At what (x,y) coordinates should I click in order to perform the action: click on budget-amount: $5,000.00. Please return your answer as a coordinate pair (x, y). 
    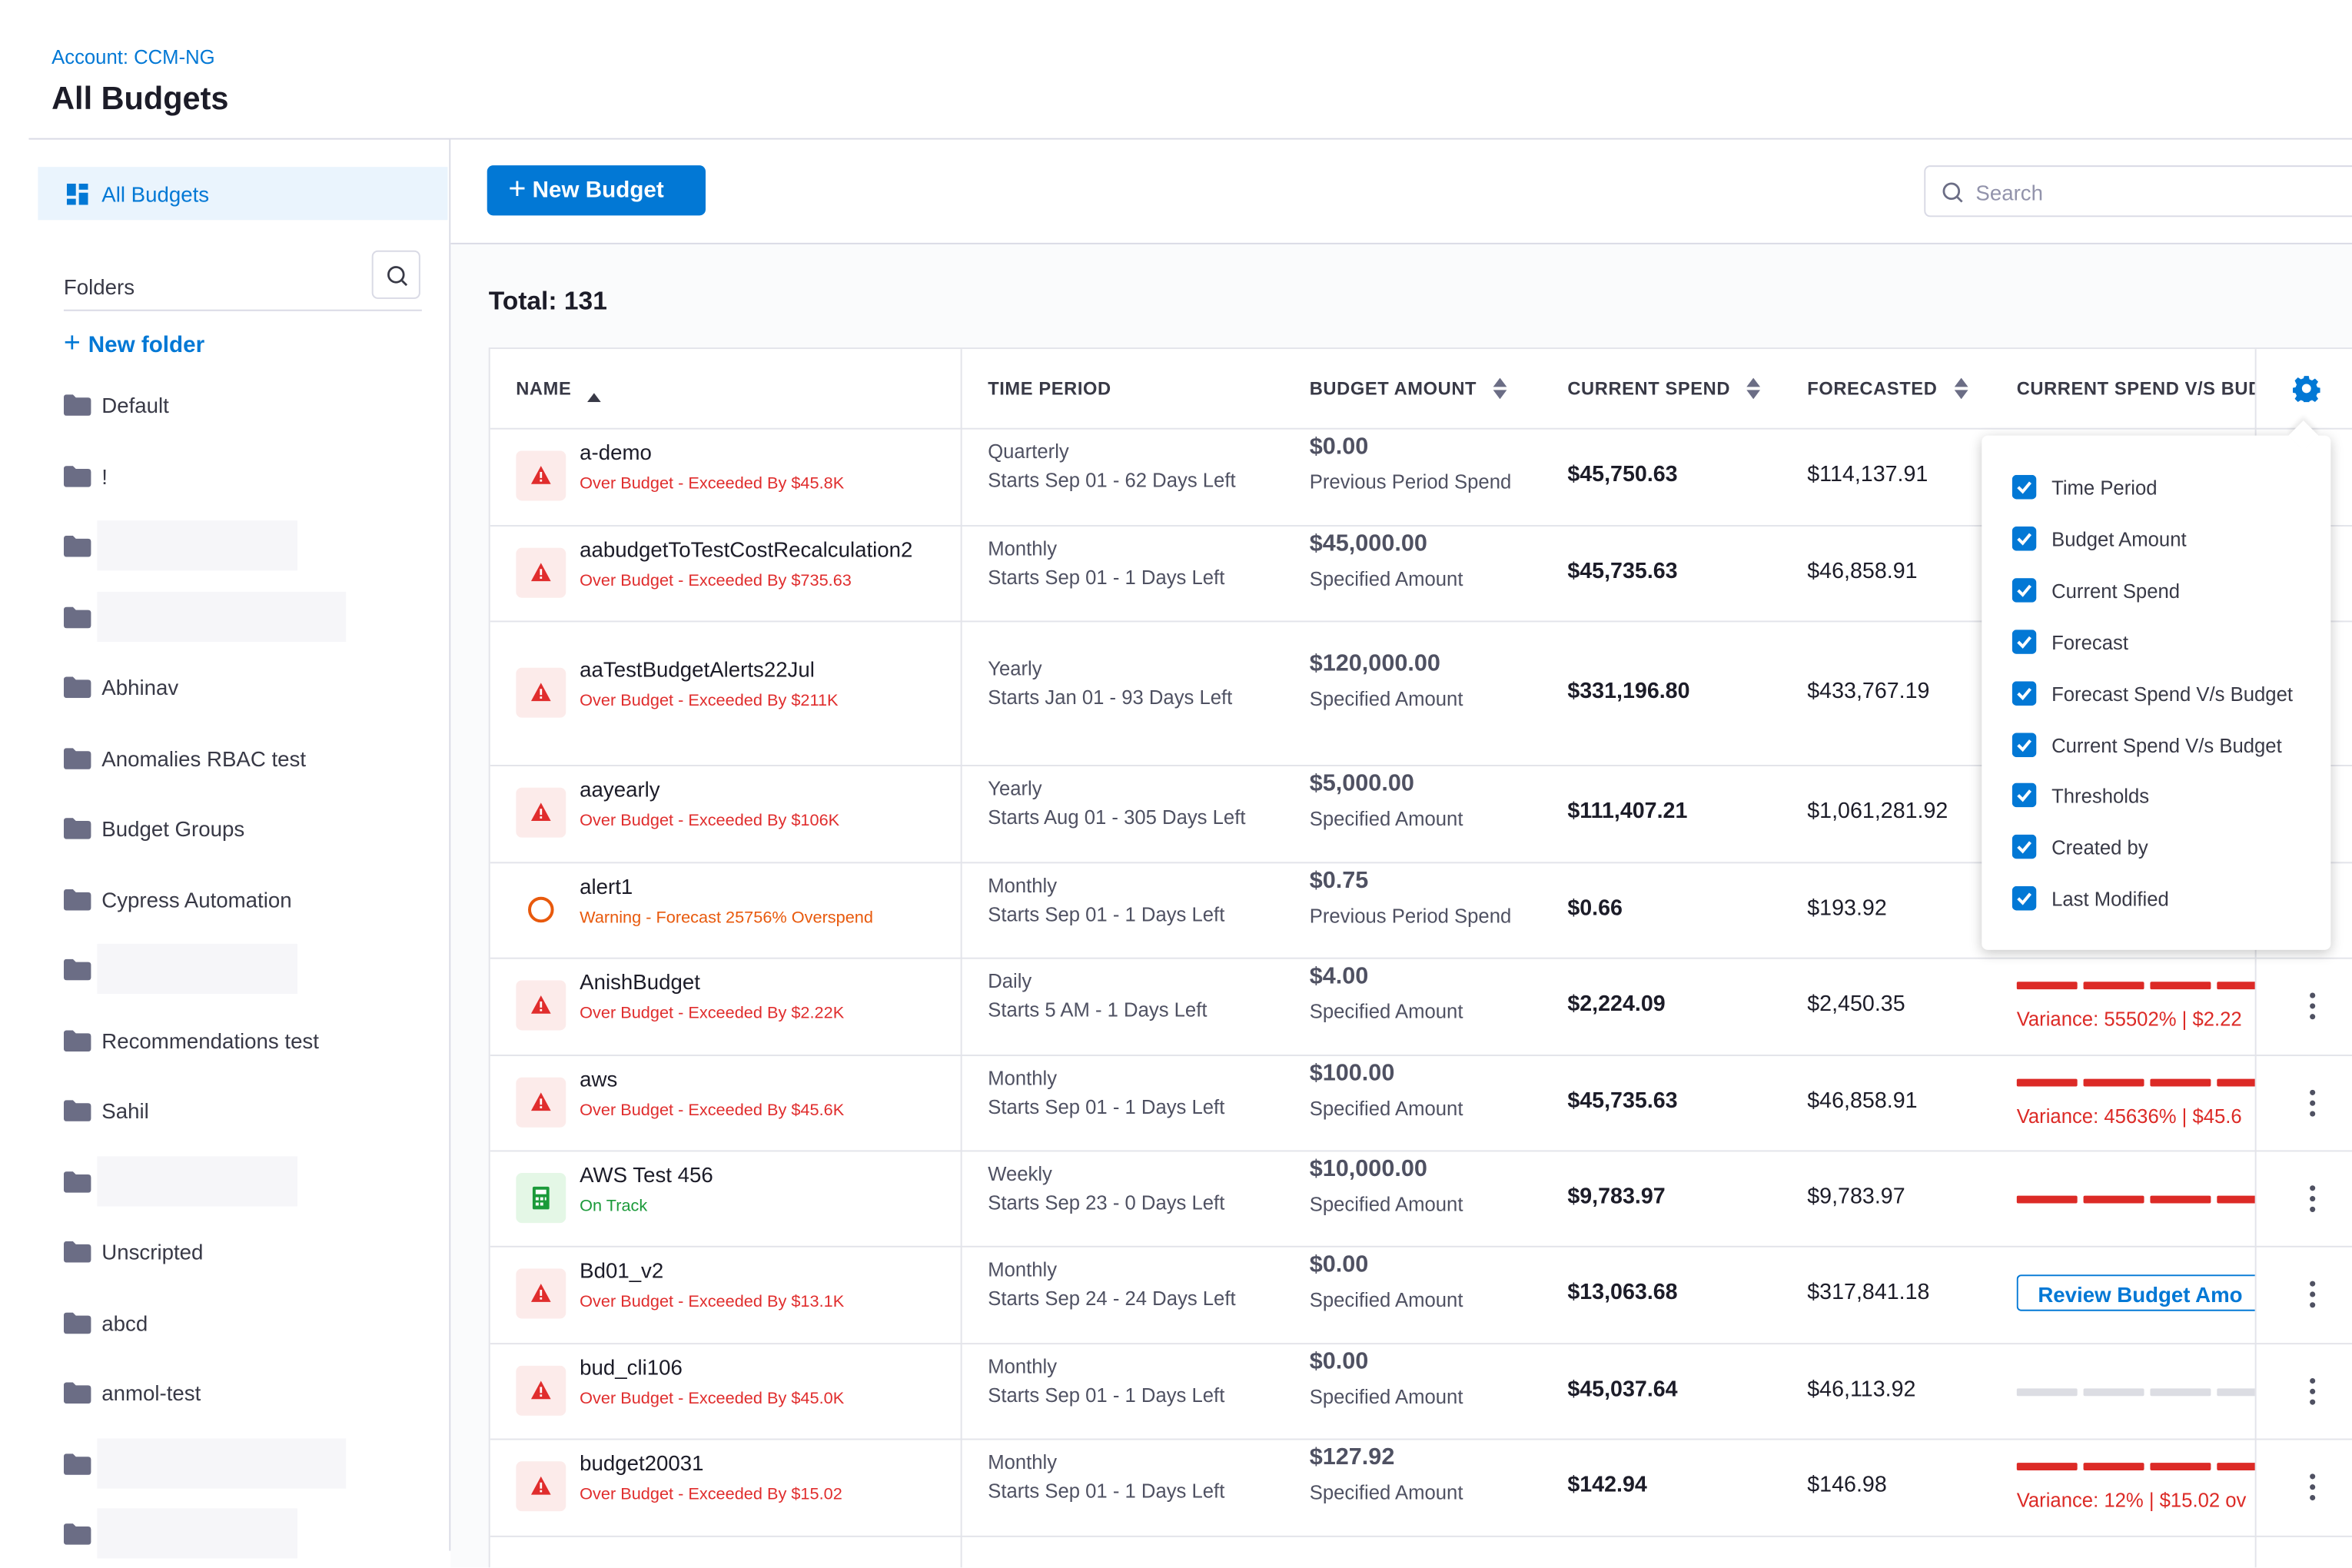
    Looking at the image, I should click on (1362, 785).